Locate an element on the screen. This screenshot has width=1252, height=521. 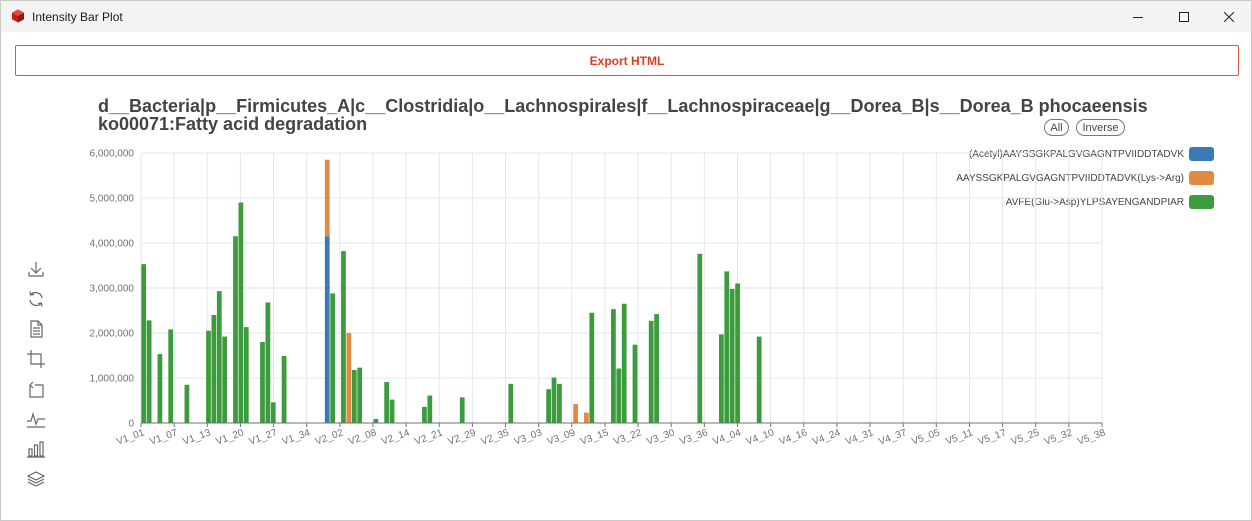
line-chart-icon is located at coordinates (36, 419).